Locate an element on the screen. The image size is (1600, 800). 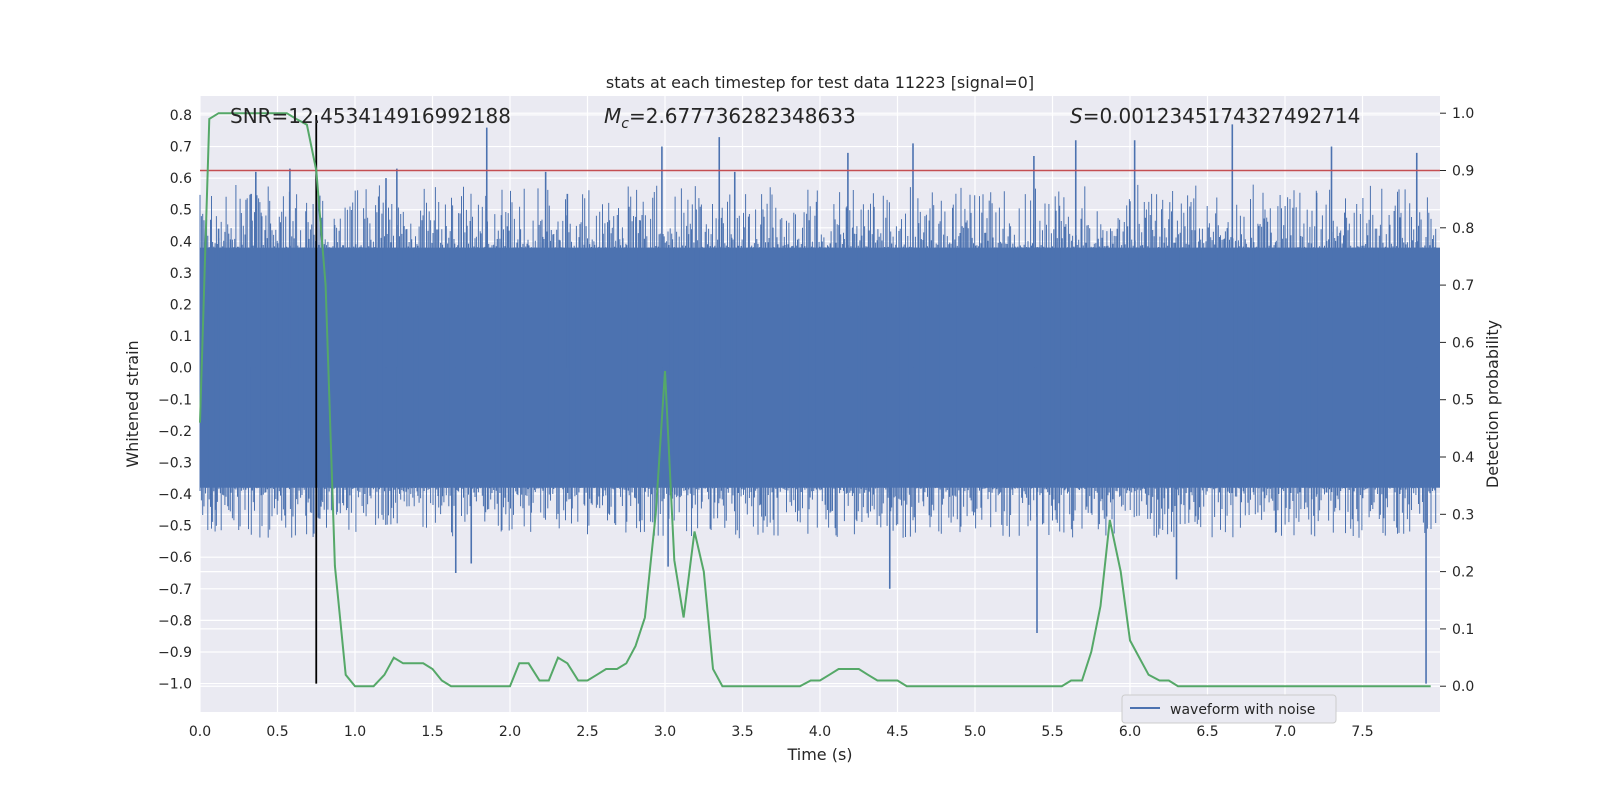
y-tick-label: −0.9 is located at coordinates (175, 653).